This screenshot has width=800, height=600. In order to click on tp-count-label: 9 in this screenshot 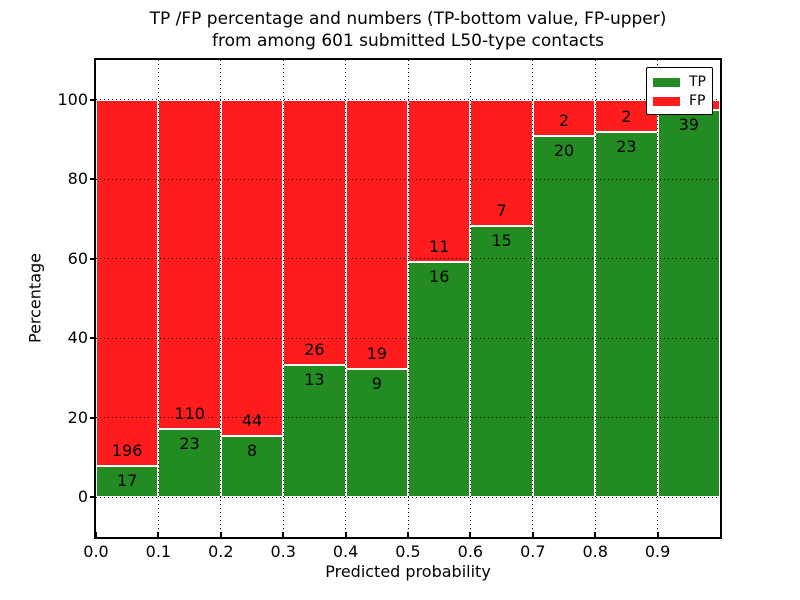, I will do `click(376, 384)`.